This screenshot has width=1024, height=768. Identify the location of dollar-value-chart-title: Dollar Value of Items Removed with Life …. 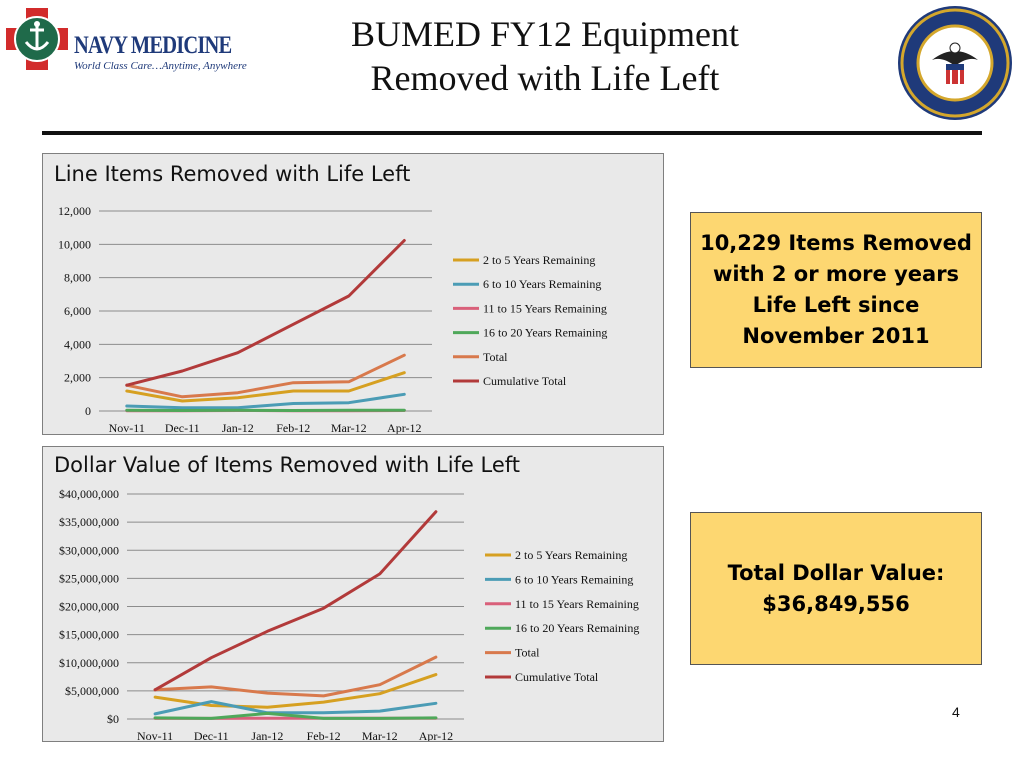
(287, 465).